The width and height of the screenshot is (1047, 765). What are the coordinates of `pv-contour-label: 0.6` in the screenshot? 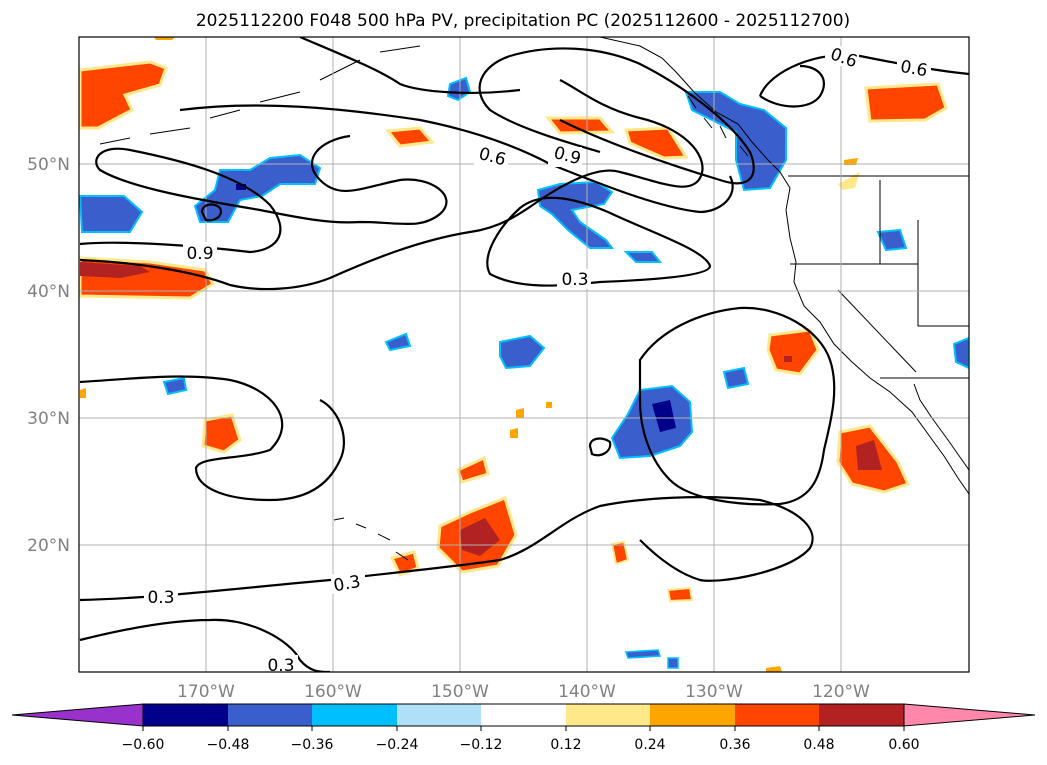 It's located at (914, 69).